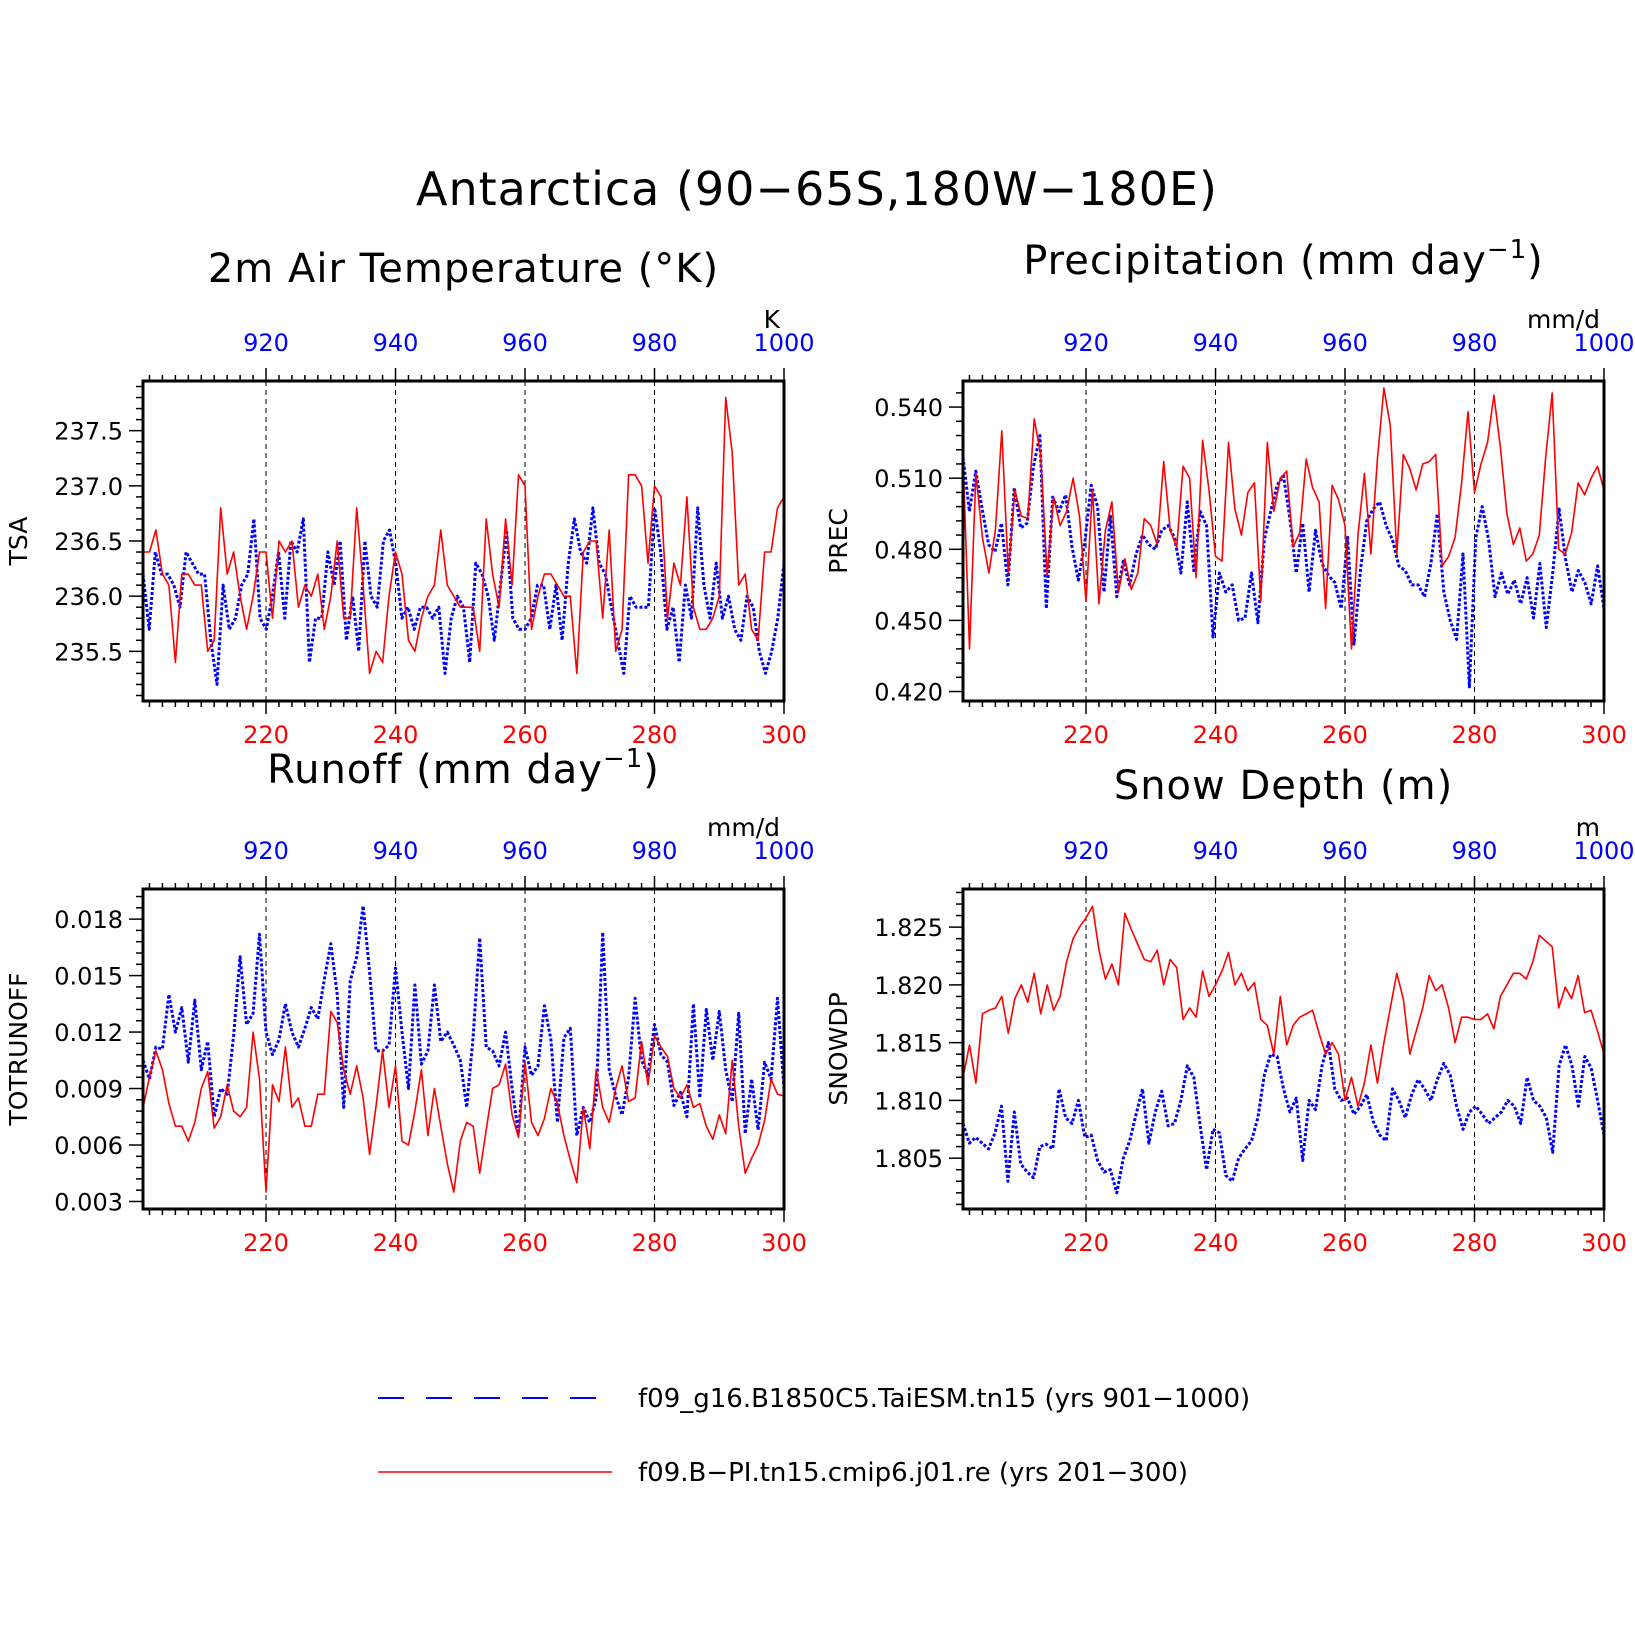  Describe the element at coordinates (838, 541) in the screenshot. I see `precipitation-ylabel: PREC` at that location.